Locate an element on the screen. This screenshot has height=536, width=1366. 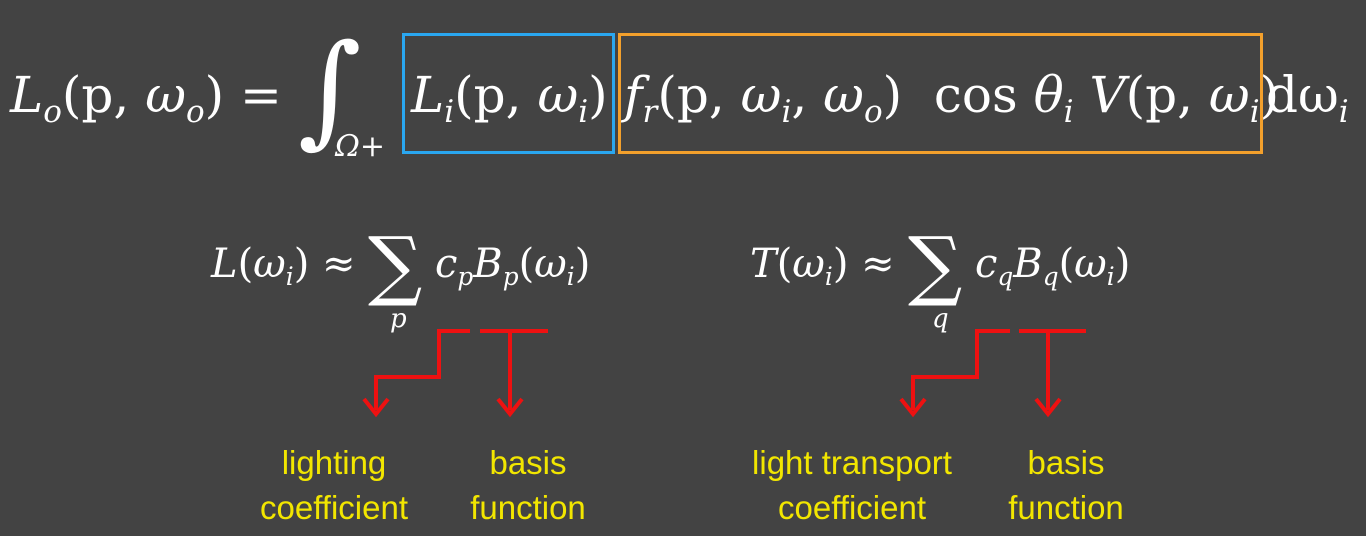
symbol-f: f is located at coordinates (633, 95).